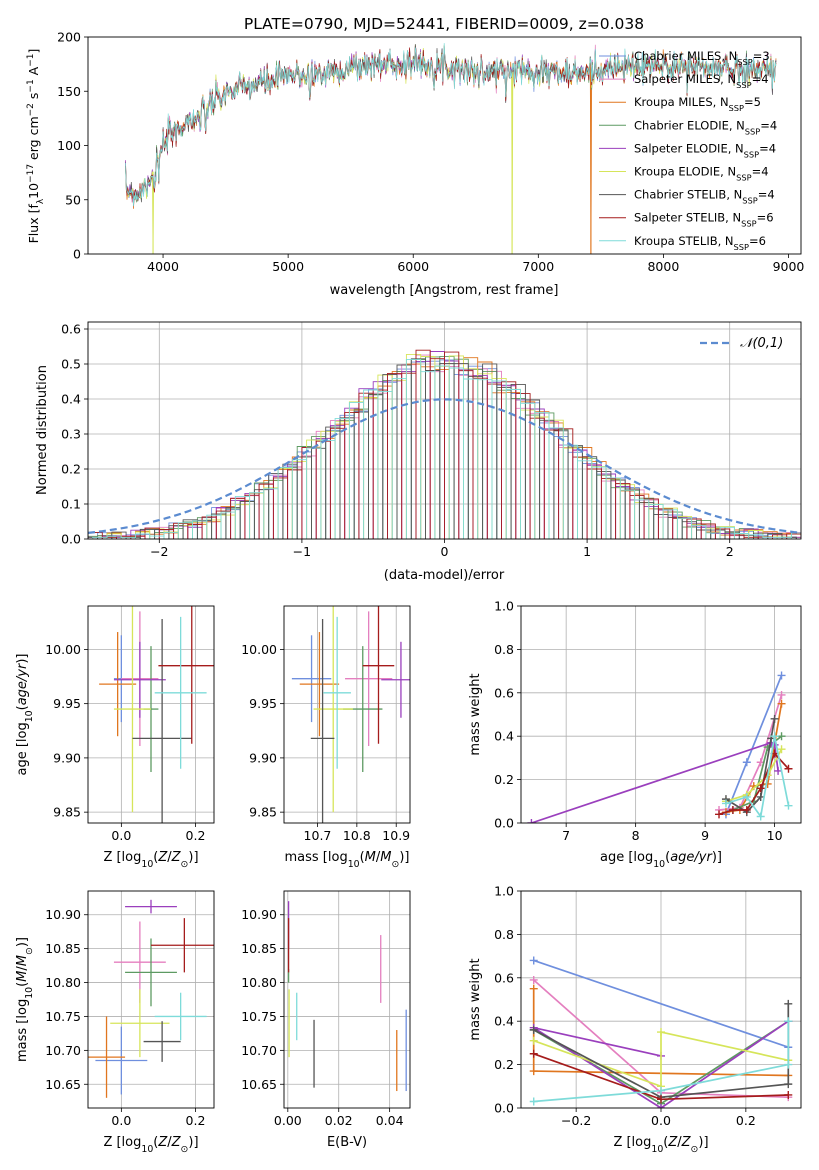  I want to click on y-tick-label: 9.95, so click(67, 703).